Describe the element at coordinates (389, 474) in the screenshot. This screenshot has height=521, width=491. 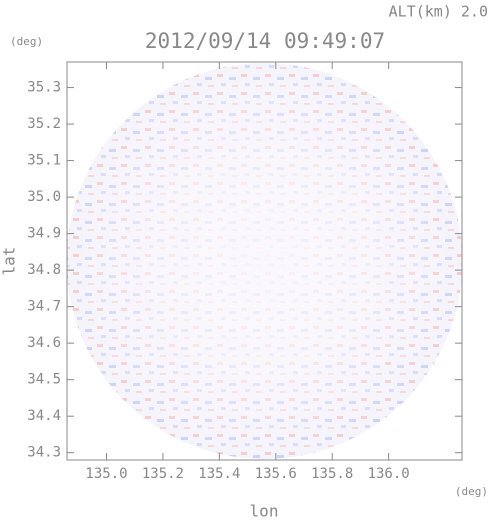
I see `x-tick-label: 136.0` at that location.